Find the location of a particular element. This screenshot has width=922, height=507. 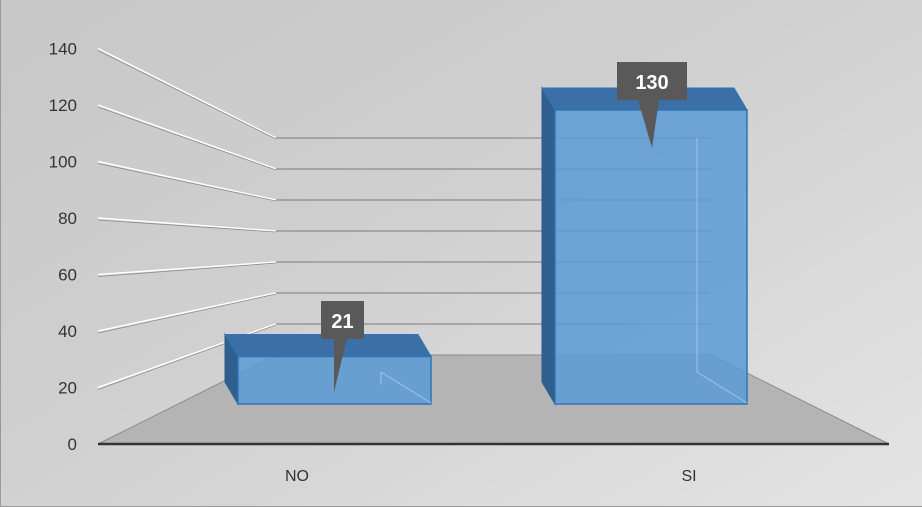

data-label: 130 is located at coordinates (651, 83).